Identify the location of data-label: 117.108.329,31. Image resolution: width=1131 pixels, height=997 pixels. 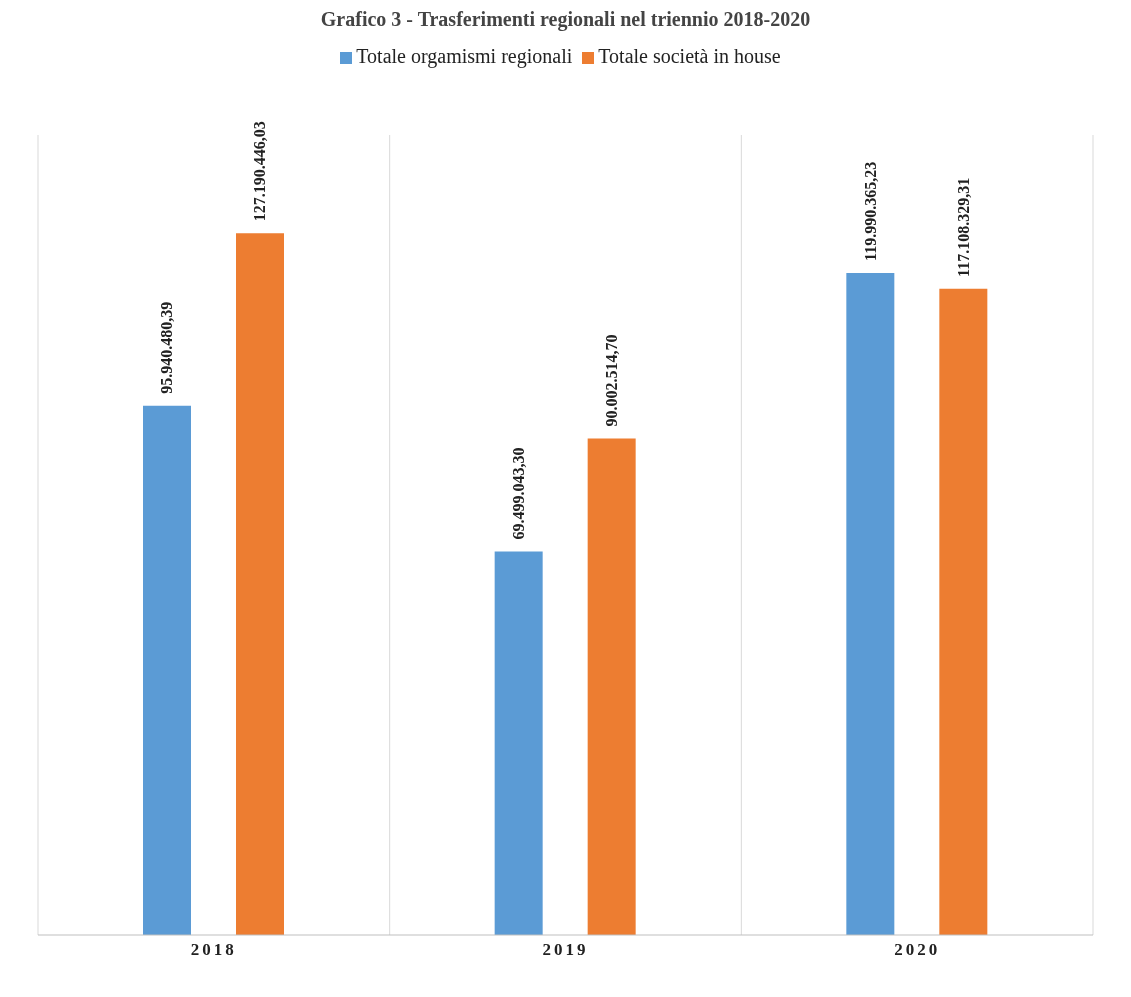
(963, 227).